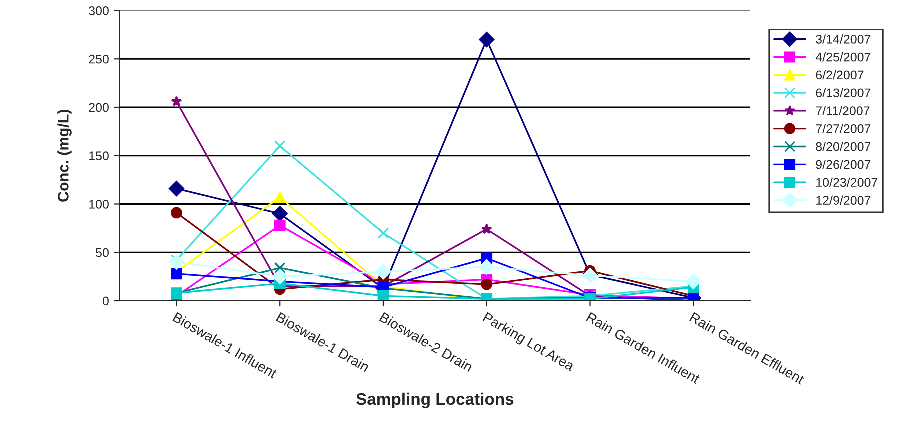 This screenshot has width=922, height=430. I want to click on y-tick-label: 0, so click(105, 301).